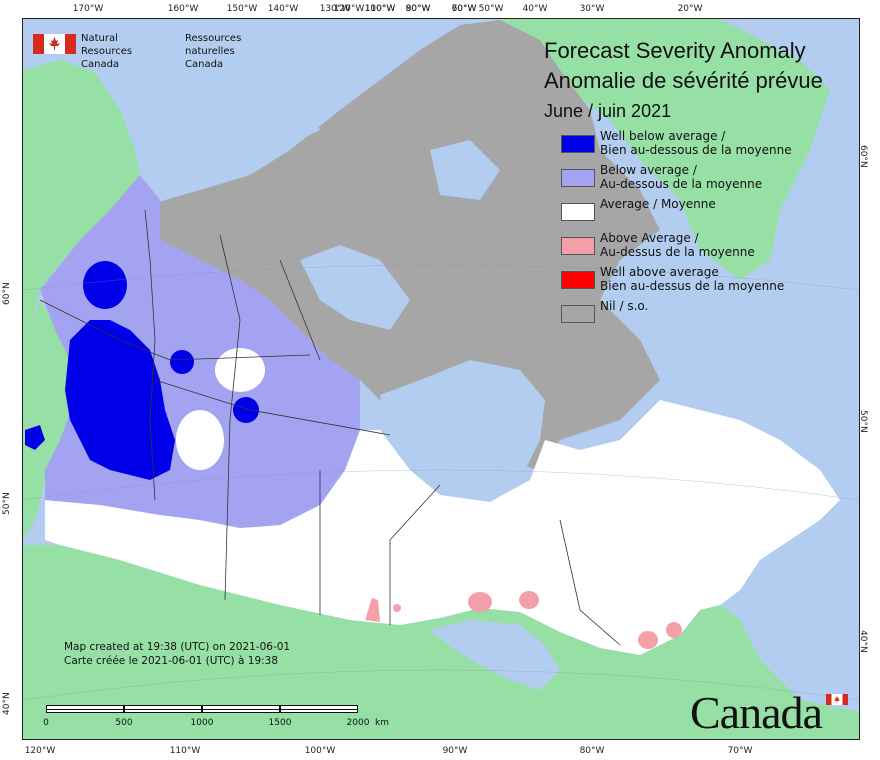 The width and height of the screenshot is (880, 760). I want to click on tick-label-top: 120°W, so click(349, 9).